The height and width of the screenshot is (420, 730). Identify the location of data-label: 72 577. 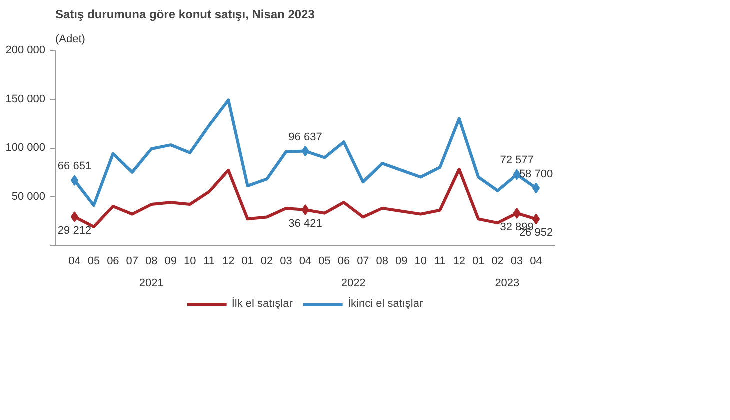
(517, 160).